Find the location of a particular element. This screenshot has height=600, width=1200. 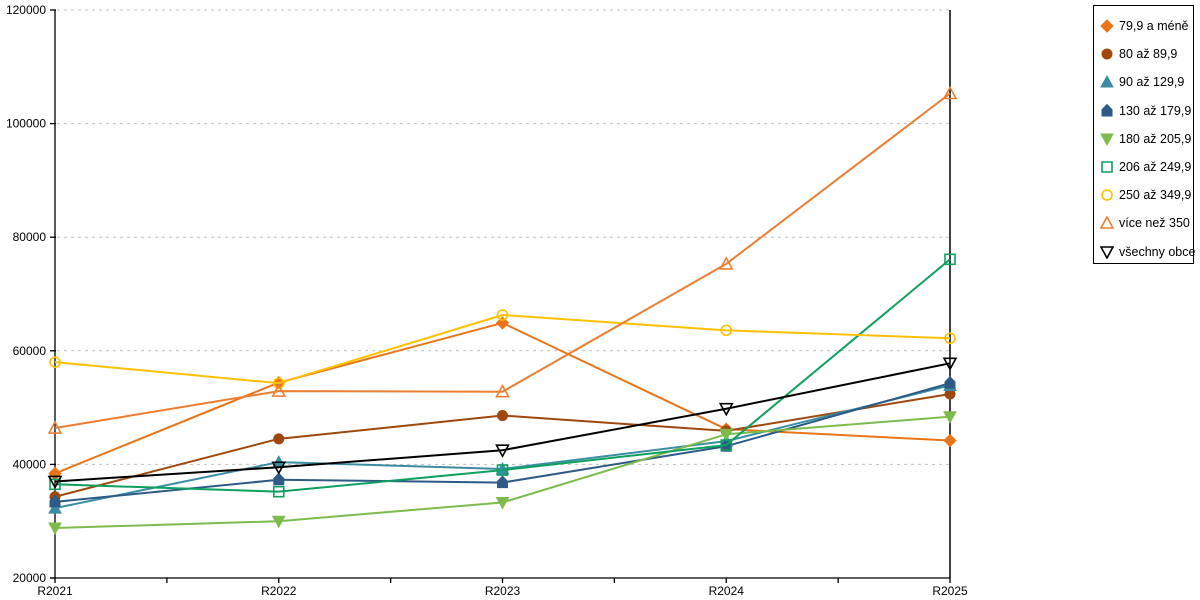

legend-label: více než 350 is located at coordinates (1154, 223).